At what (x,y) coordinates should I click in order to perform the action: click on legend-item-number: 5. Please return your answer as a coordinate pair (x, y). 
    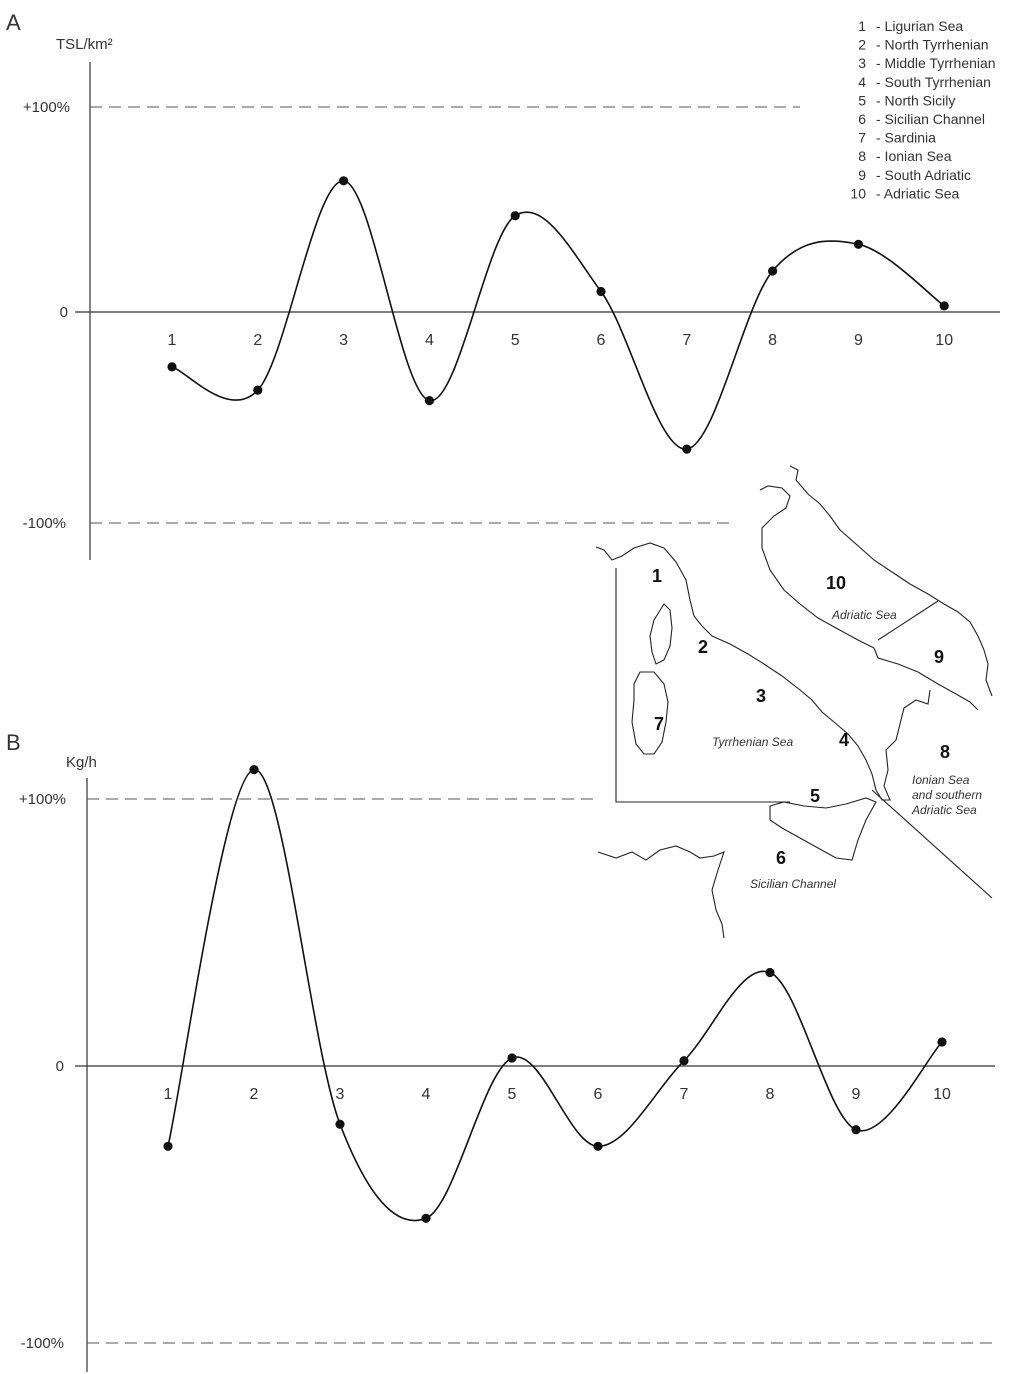
    Looking at the image, I should click on (862, 100).